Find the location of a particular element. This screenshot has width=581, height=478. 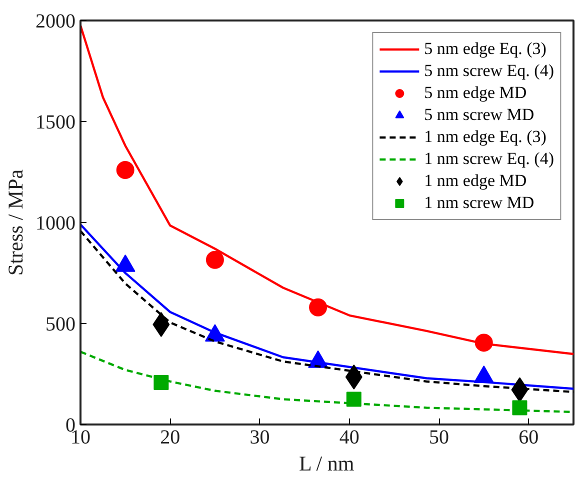

y-tick-label: 1500 is located at coordinates (56, 123).